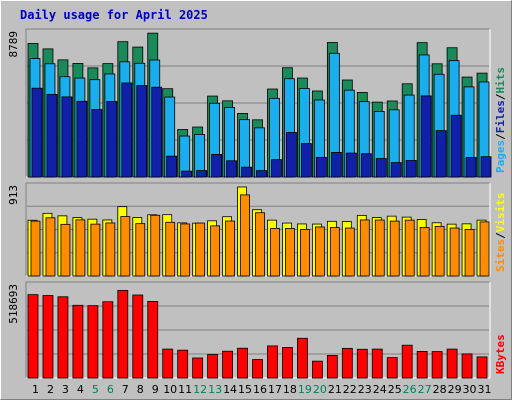 The image size is (512, 400). What do you see at coordinates (335, 389) in the screenshot?
I see `x-tick-label: 21` at bounding box center [335, 389].